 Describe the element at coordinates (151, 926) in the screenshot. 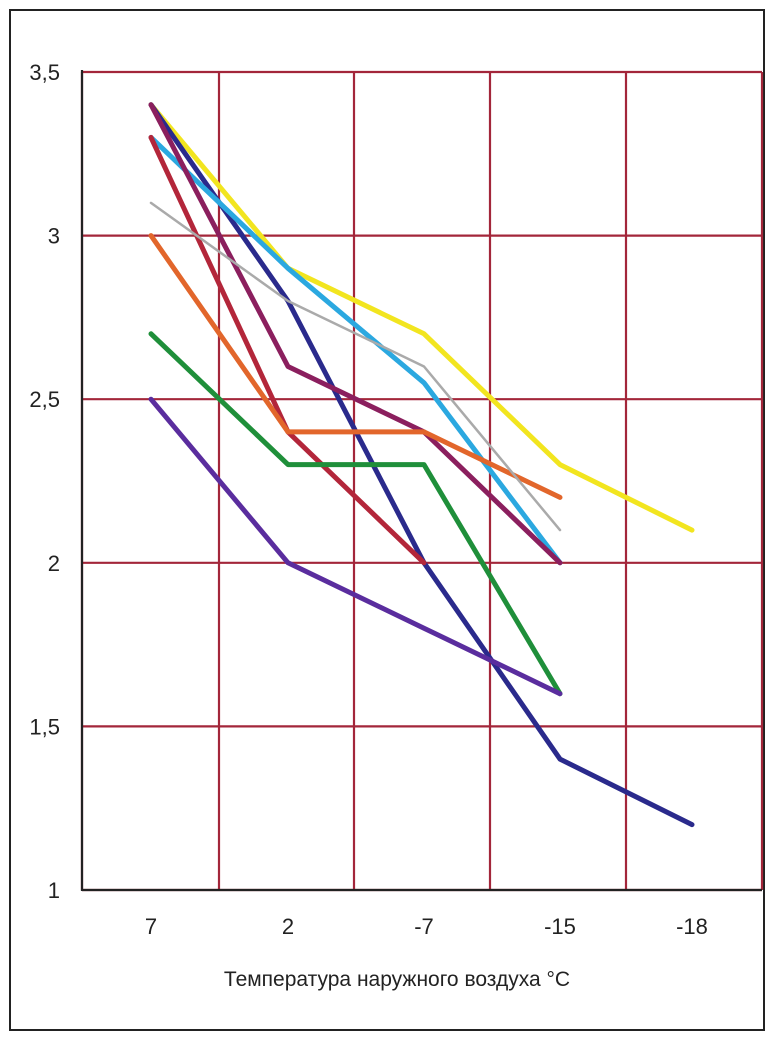

I see `x-tick-label-0: 7` at that location.